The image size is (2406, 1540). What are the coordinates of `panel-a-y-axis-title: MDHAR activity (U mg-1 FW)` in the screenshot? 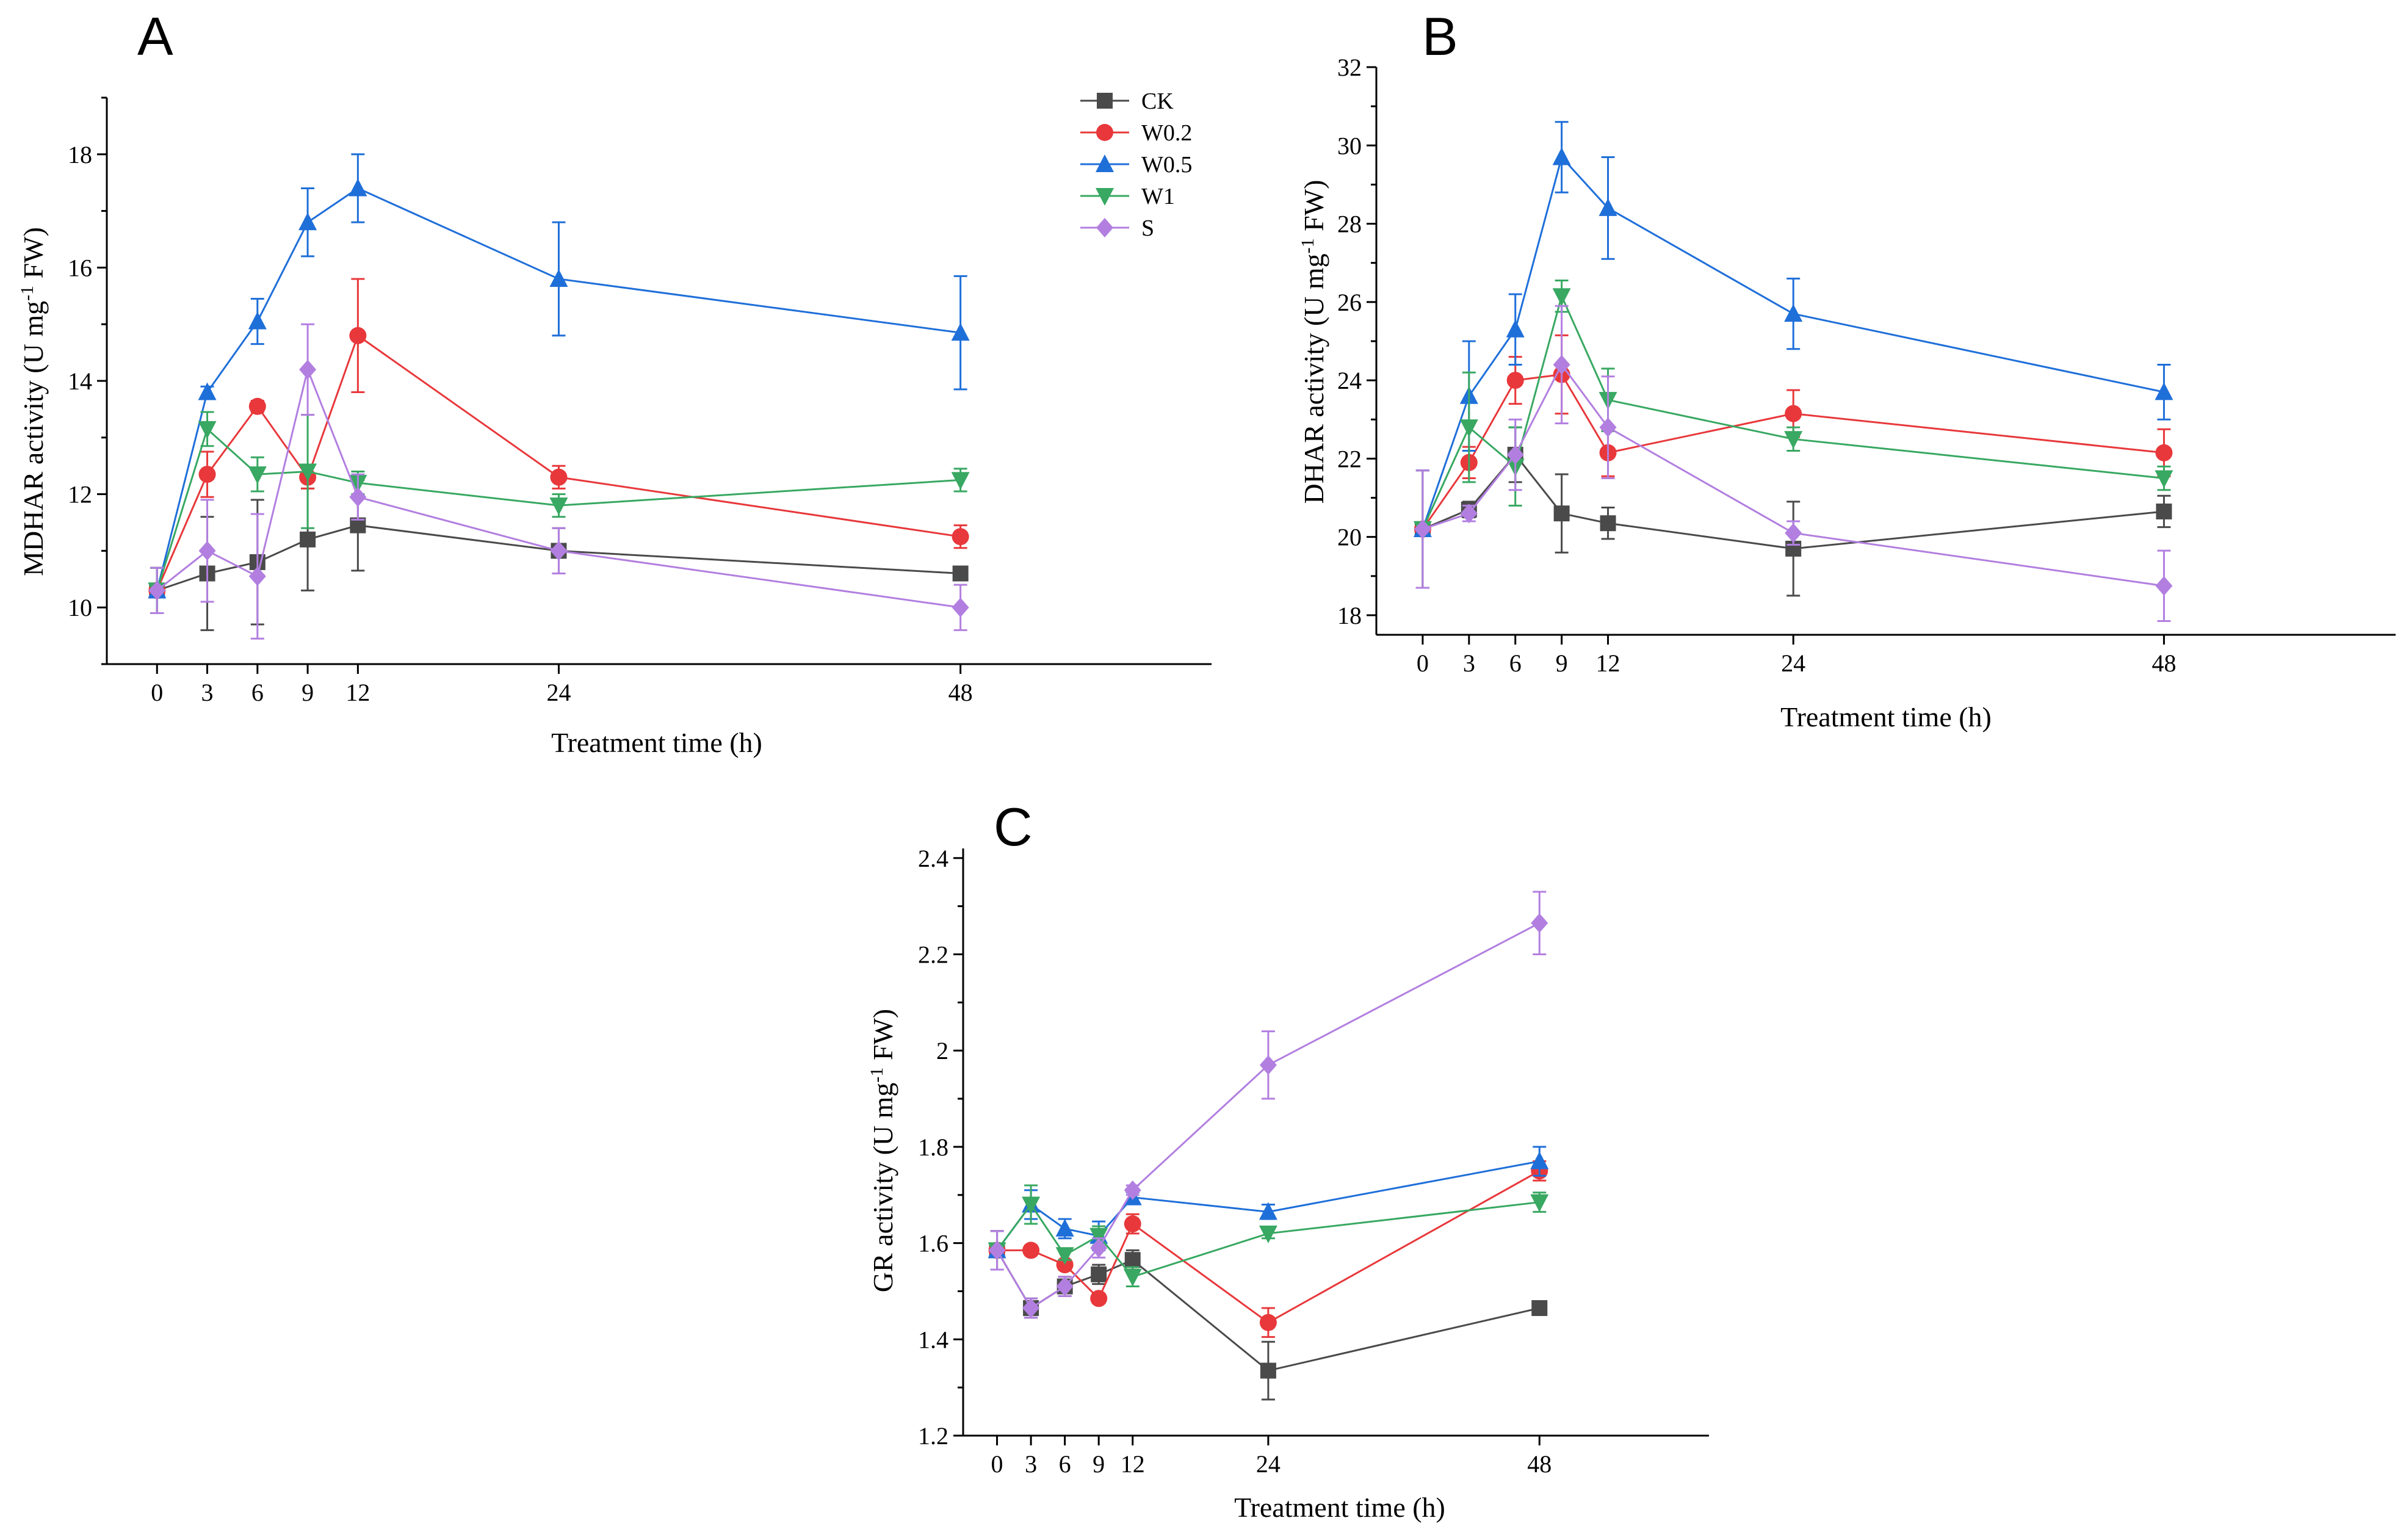 It's located at (33, 401).